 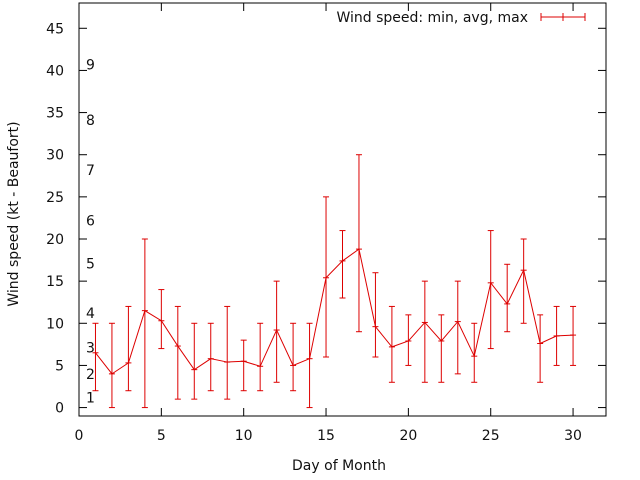 What do you see at coordinates (55, 240) in the screenshot?
I see `y-tick-label: 20` at bounding box center [55, 240].